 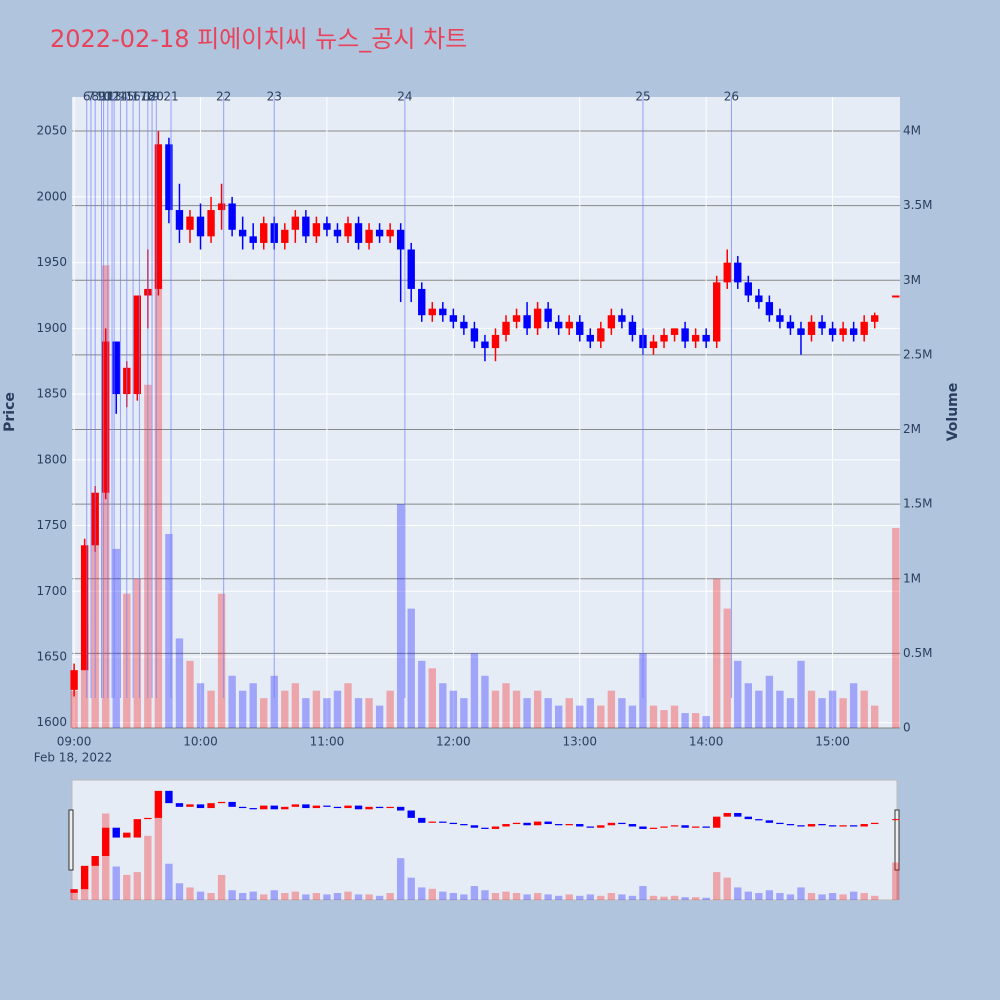 What do you see at coordinates (95, 97) in the screenshot?
I see `news-label: 8` at bounding box center [95, 97].